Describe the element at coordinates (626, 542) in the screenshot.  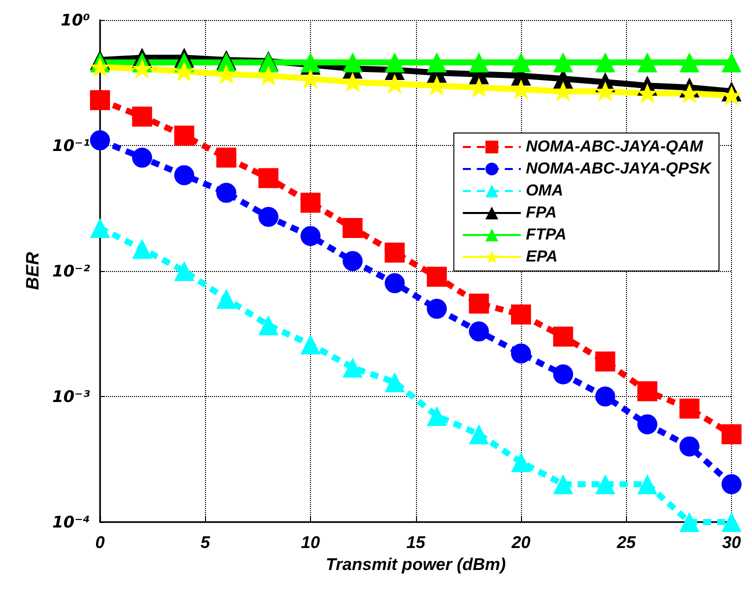
I see `x-tick-label: 25` at that location.